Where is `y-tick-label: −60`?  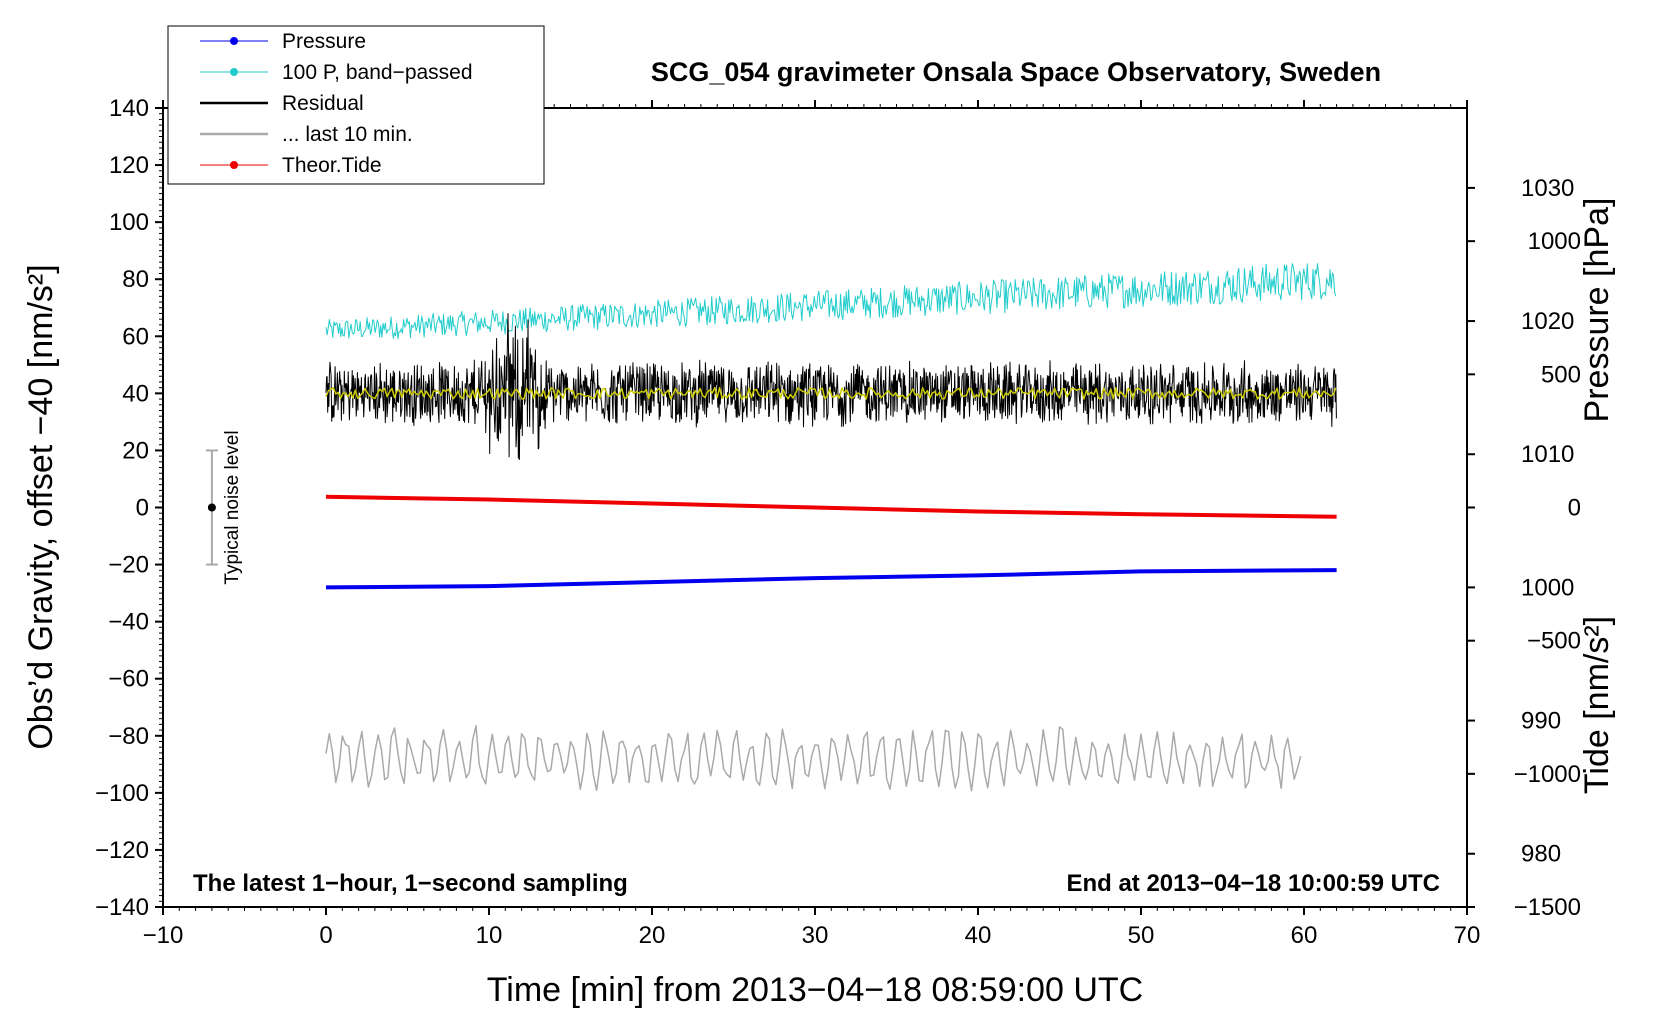 y-tick-label: −60 is located at coordinates (128, 679).